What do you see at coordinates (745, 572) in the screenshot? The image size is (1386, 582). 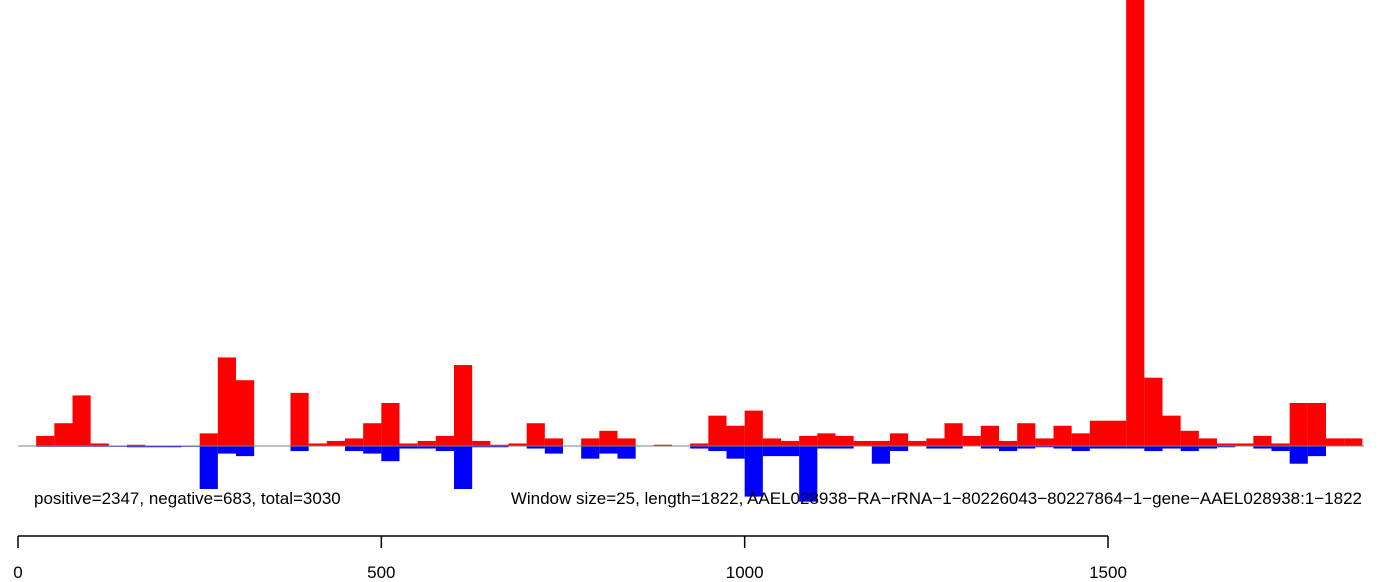 I see `x-tick-label-1000: 1000` at bounding box center [745, 572].